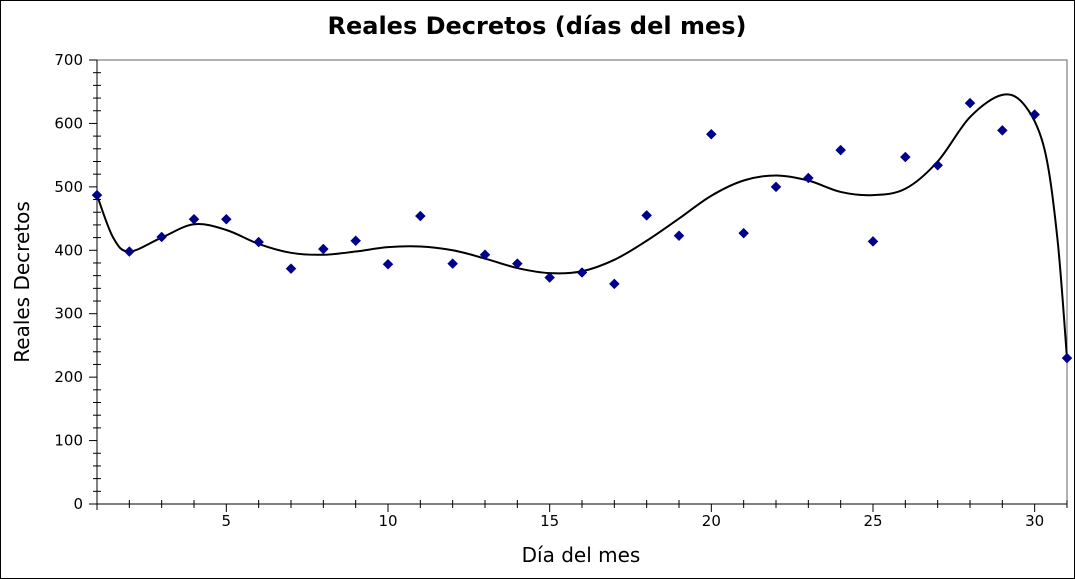  Describe the element at coordinates (387, 521) in the screenshot. I see `x-tick-label: 10` at that location.